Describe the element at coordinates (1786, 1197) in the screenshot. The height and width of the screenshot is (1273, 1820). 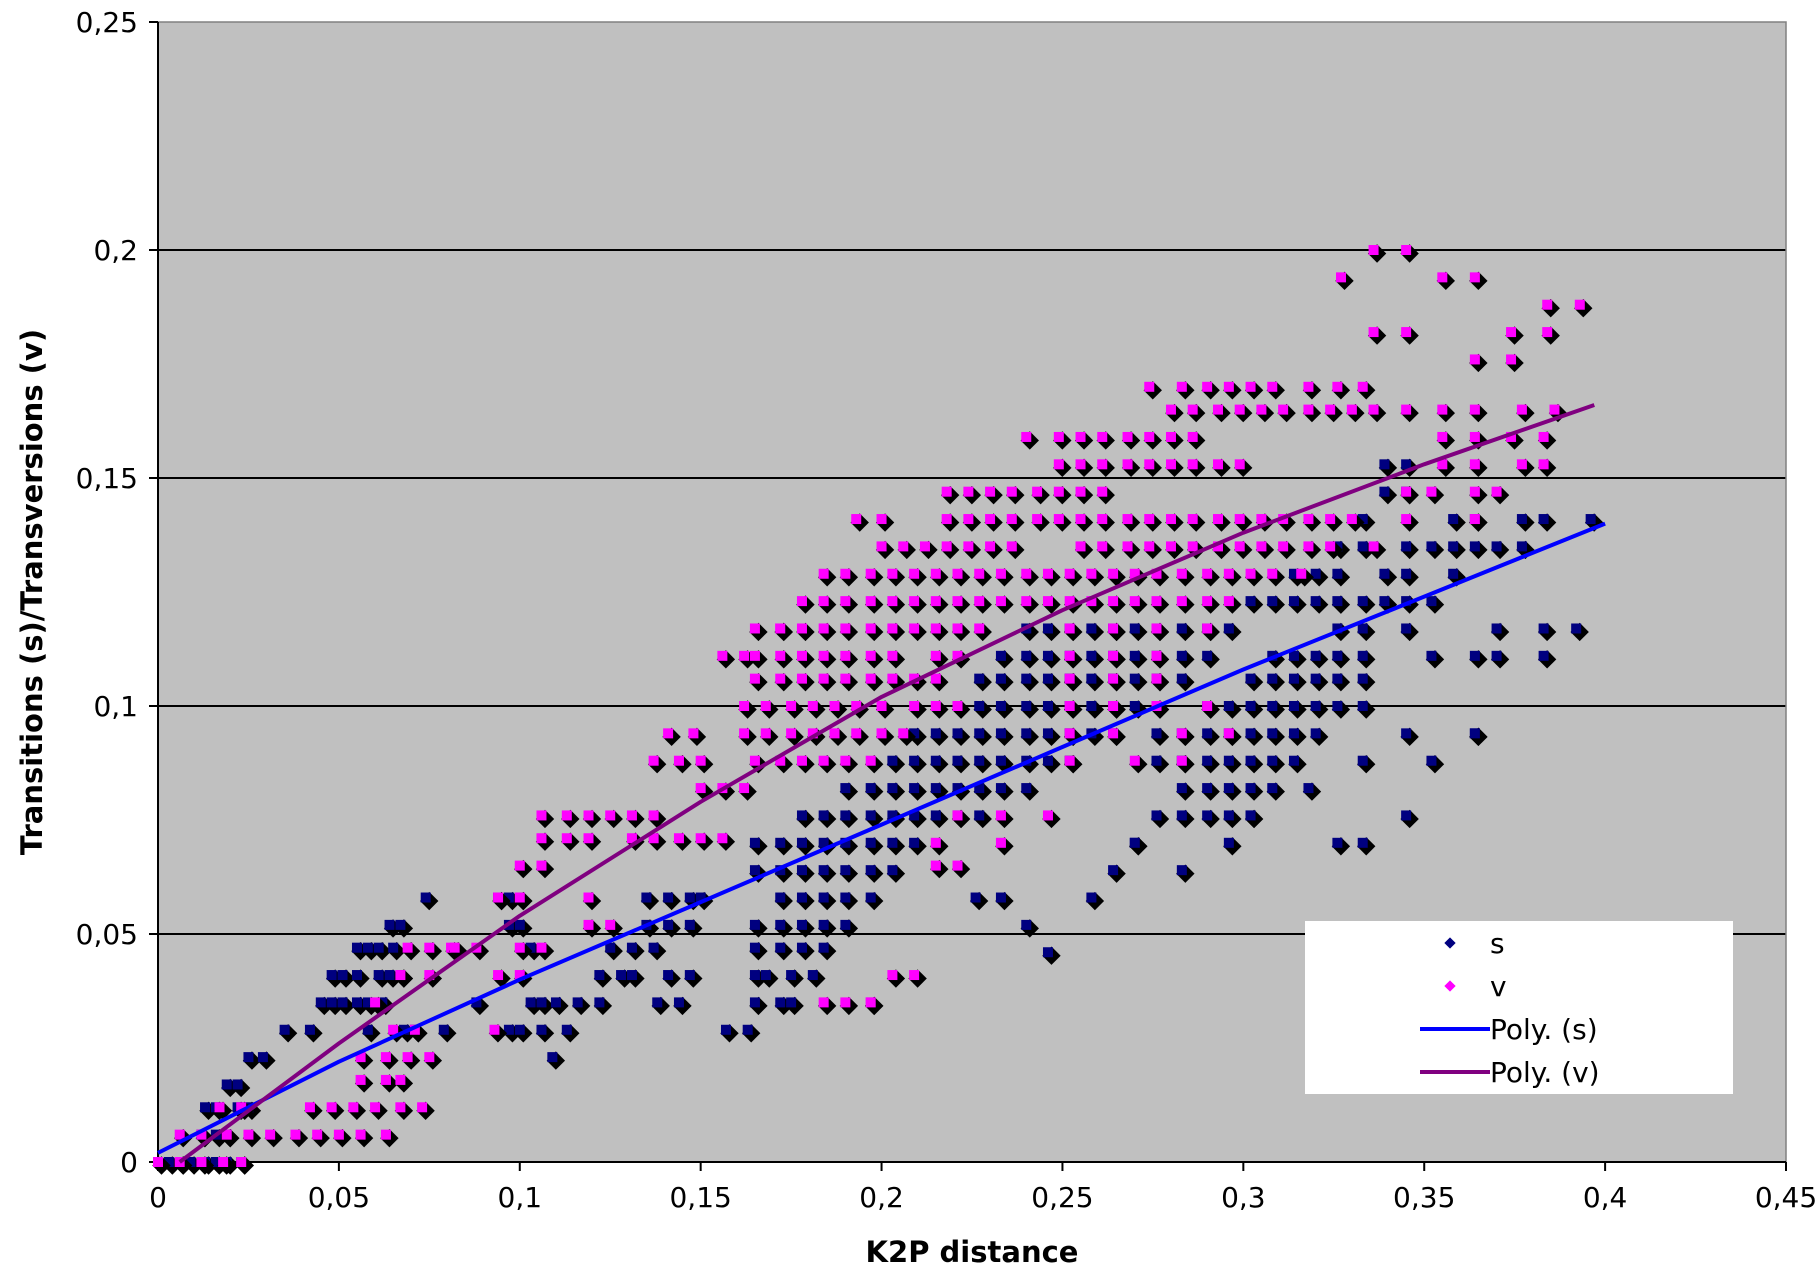
I see `x-tick-label: 0,45` at that location.